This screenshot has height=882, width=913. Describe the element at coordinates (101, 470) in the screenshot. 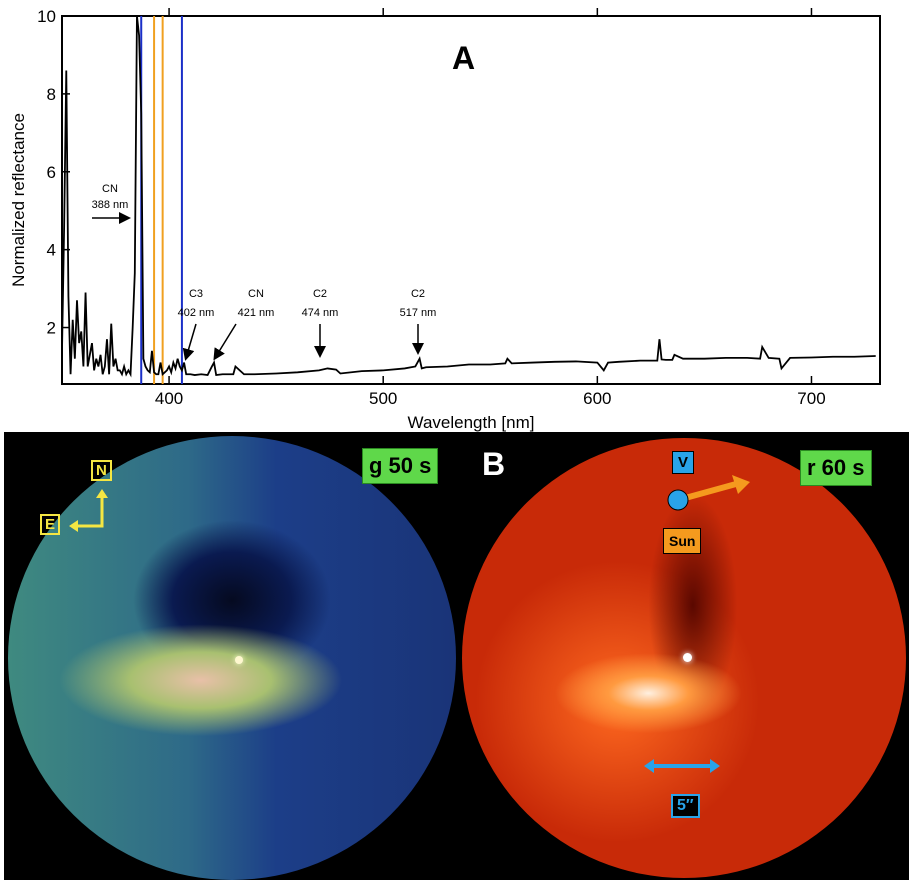

I see `north-label: N` at that location.